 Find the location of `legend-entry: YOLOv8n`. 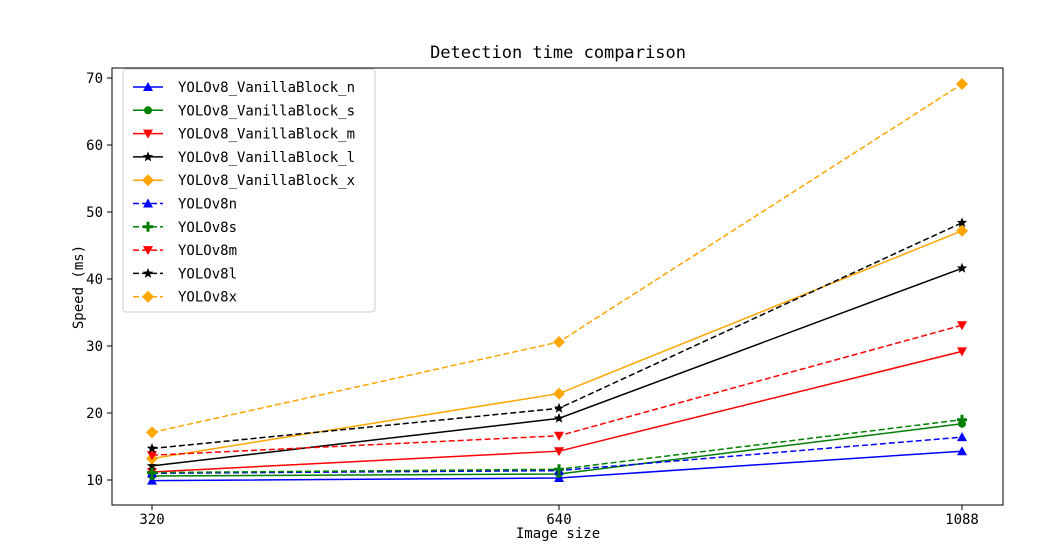

legend-entry: YOLOv8n is located at coordinates (185, 205).